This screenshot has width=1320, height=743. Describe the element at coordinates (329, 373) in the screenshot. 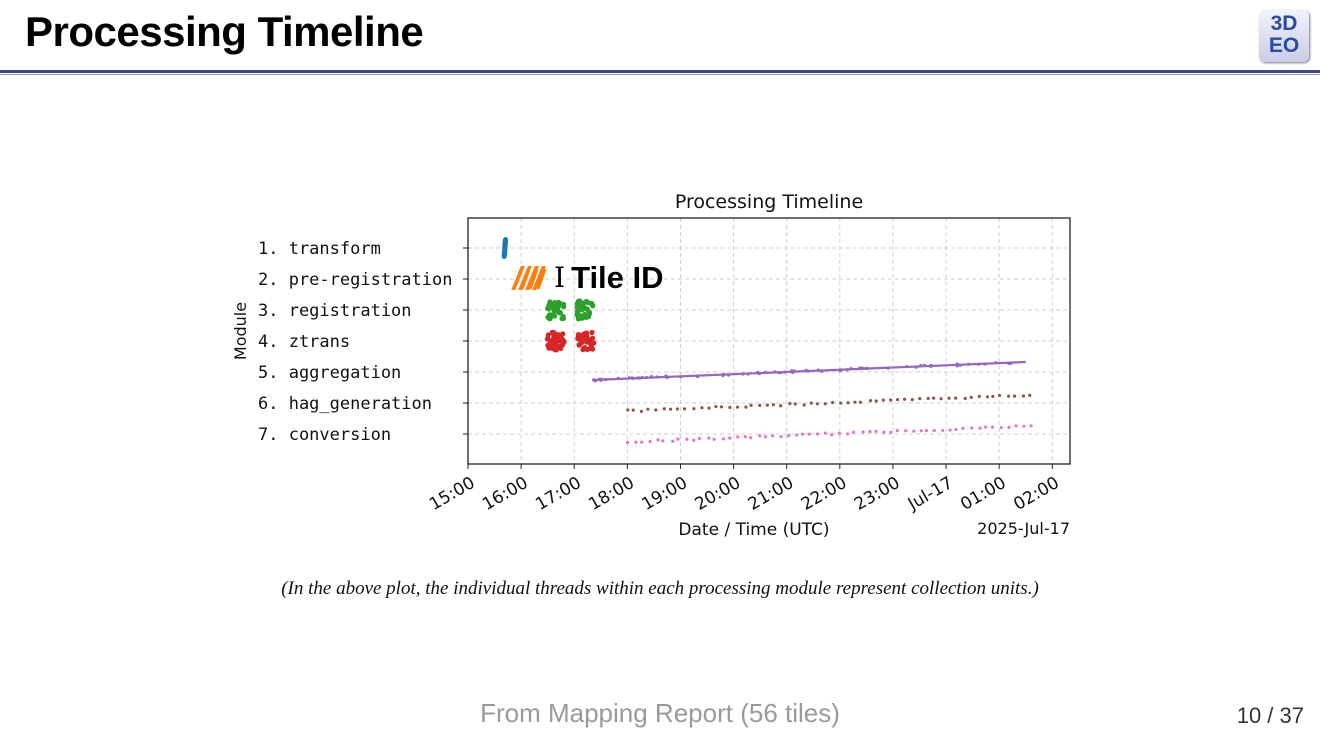

I see `y-tick-label: 5. aggregation` at that location.